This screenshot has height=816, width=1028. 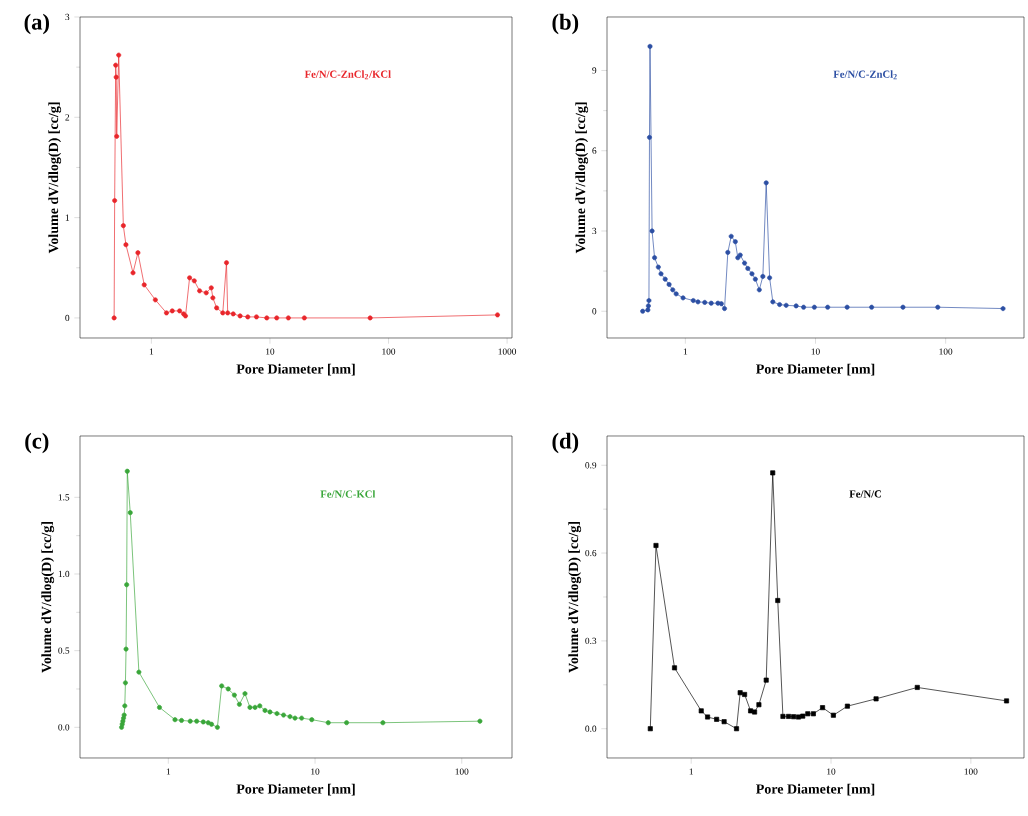 I want to click on chart-title: (d), so click(x=565, y=443).